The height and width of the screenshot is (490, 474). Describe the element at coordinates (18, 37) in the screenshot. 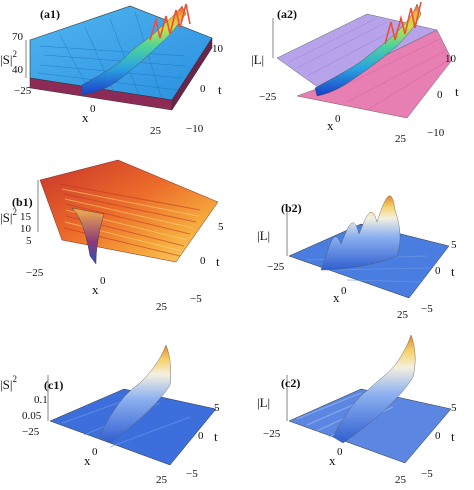

I see `z-tick: 70` at that location.